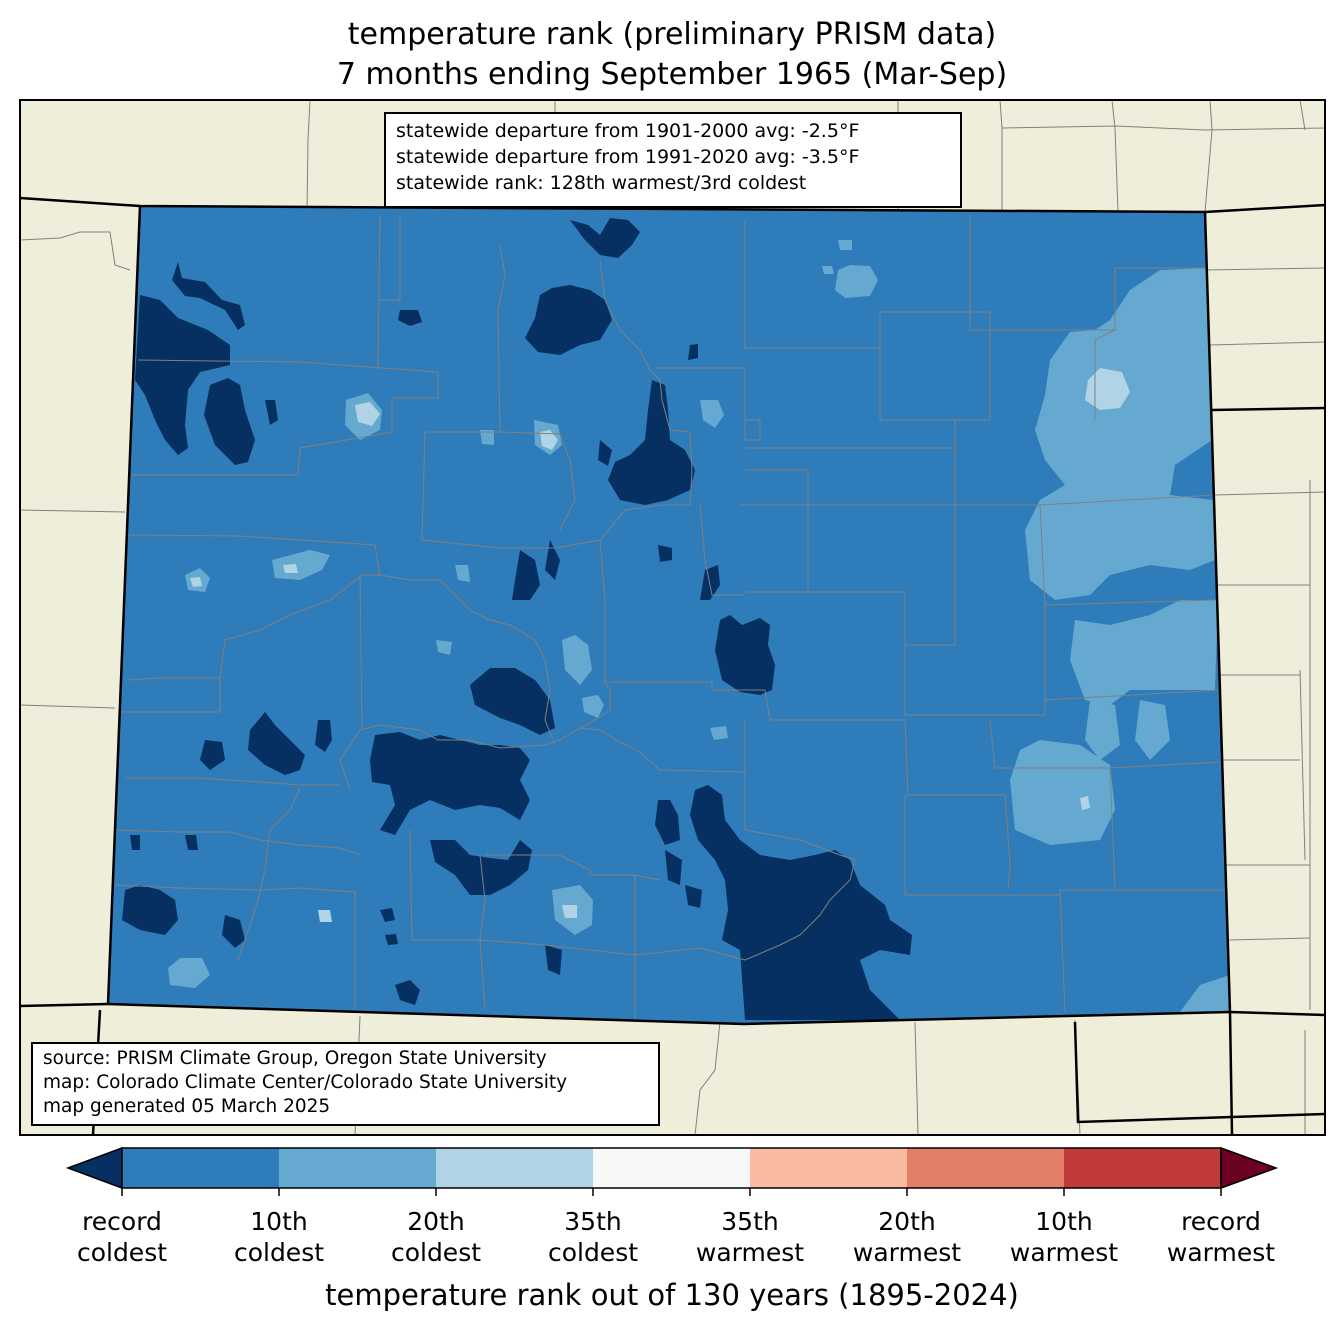  What do you see at coordinates (593, 1237) in the screenshot?
I see `colorbar-label-35th-coldest: 35th coldest` at bounding box center [593, 1237].